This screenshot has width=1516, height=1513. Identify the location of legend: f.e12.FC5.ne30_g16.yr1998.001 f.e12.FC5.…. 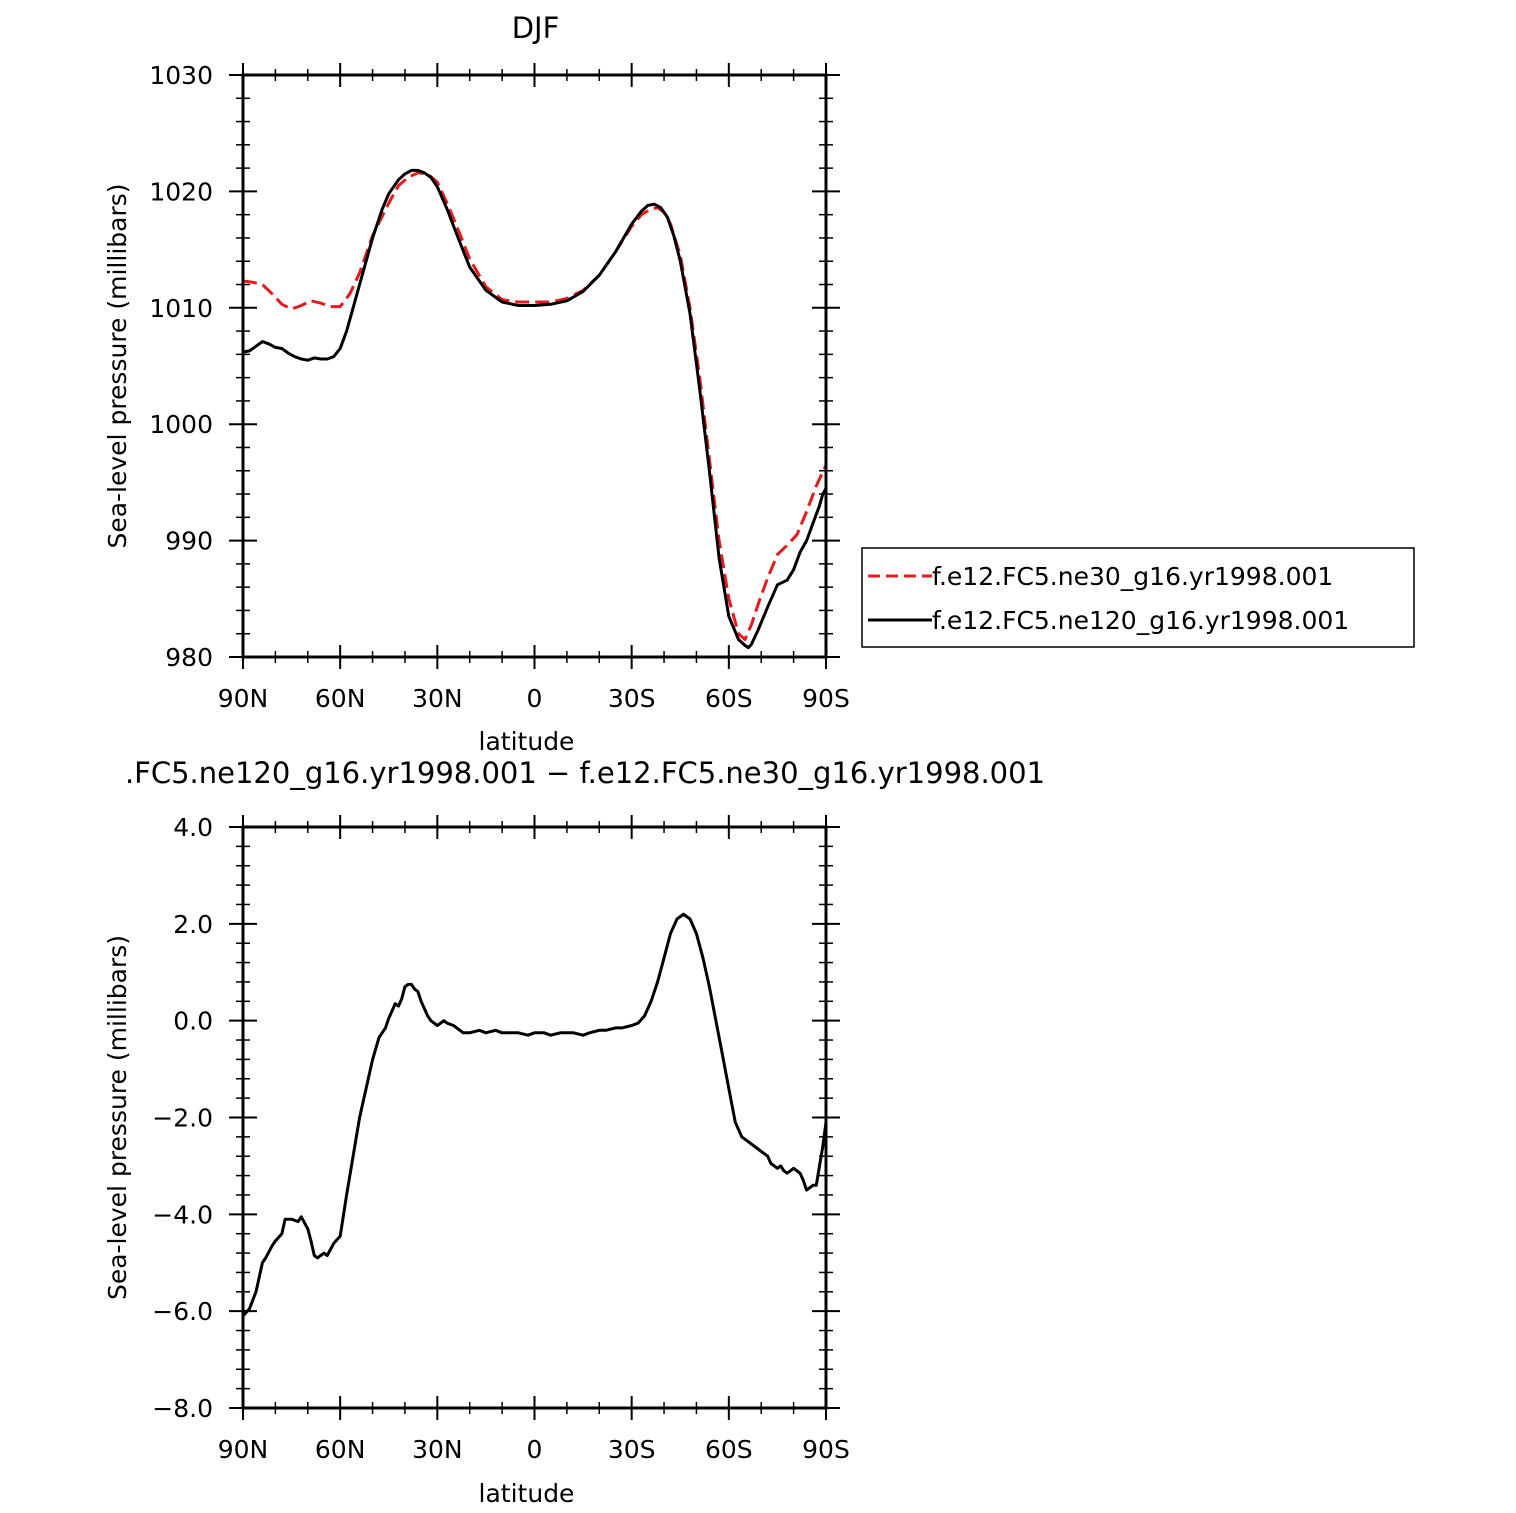
(1138, 597).